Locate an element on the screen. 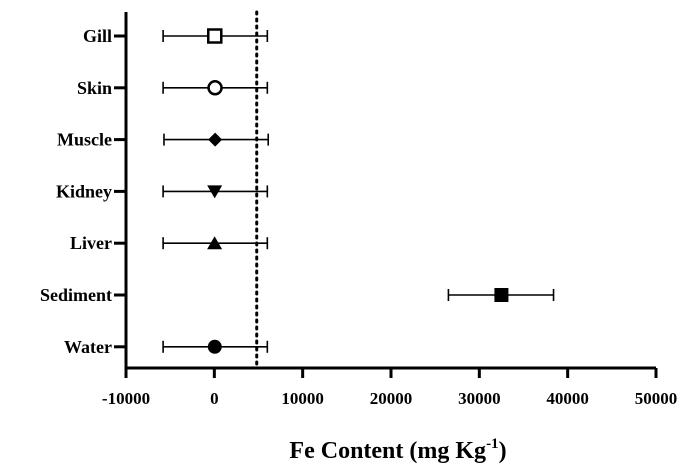 The width and height of the screenshot is (689, 470). x-tick-label: -10000 is located at coordinates (126, 398).